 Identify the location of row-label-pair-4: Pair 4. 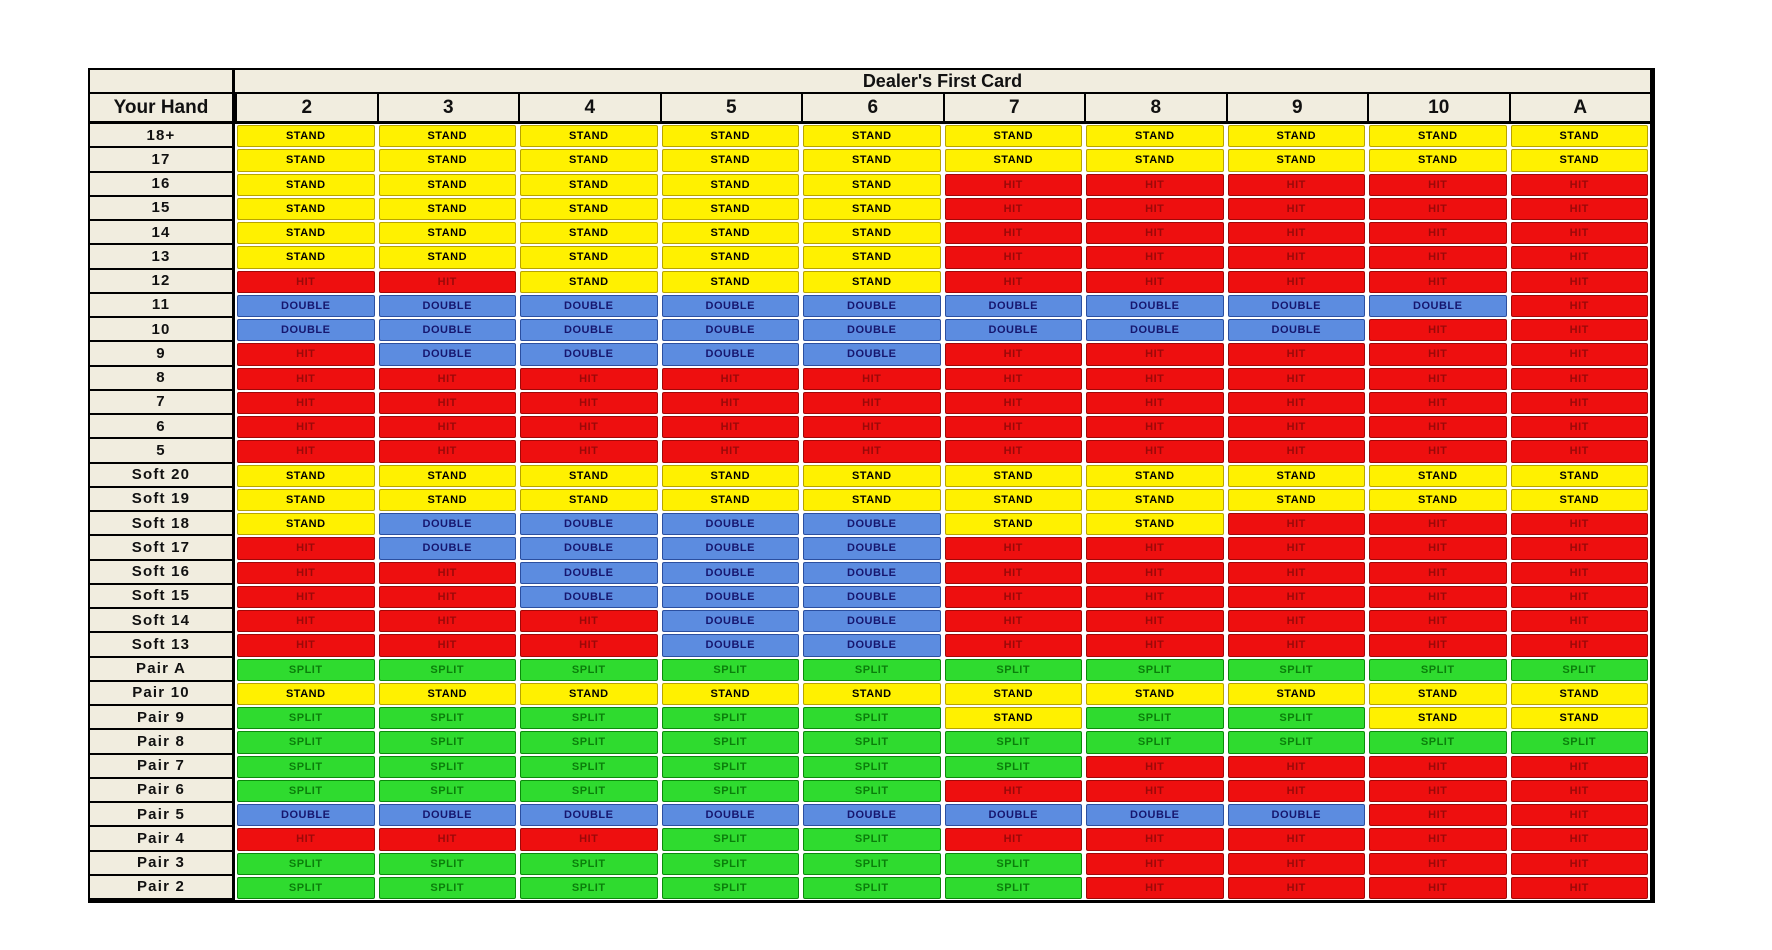
(162, 839).